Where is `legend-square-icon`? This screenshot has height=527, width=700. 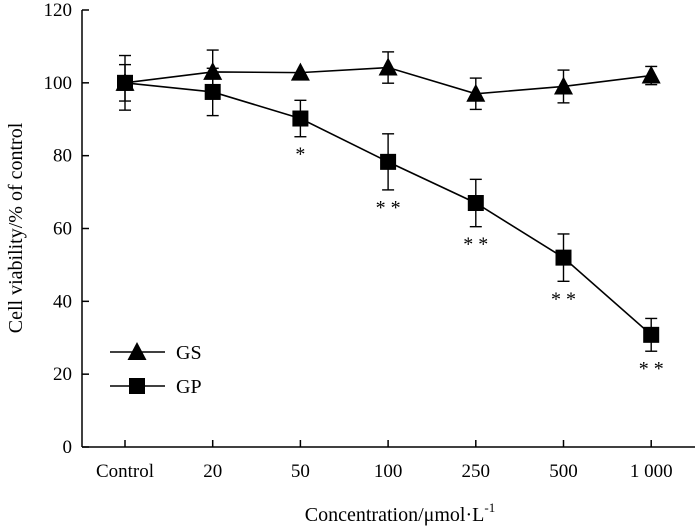 legend-square-icon is located at coordinates (137, 386).